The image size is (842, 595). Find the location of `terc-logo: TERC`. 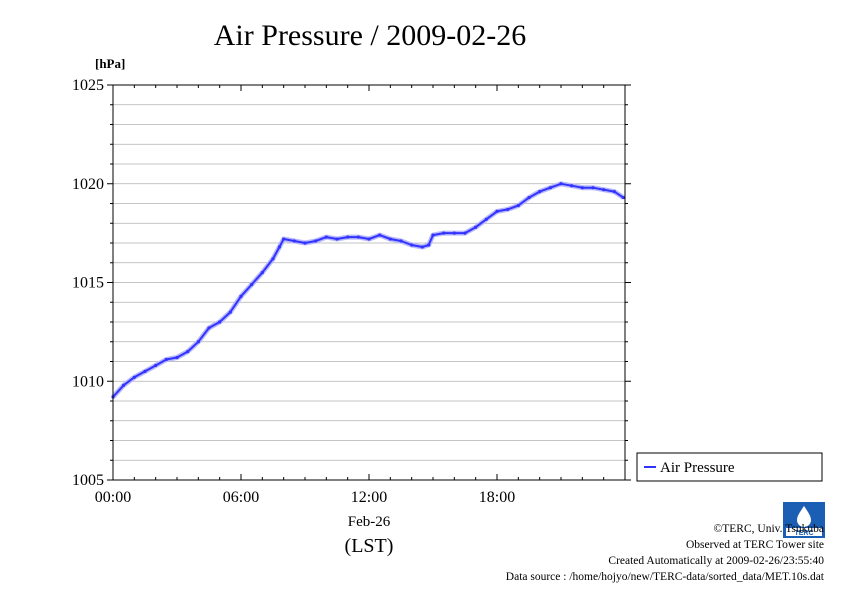

terc-logo: TERC is located at coordinates (804, 520).